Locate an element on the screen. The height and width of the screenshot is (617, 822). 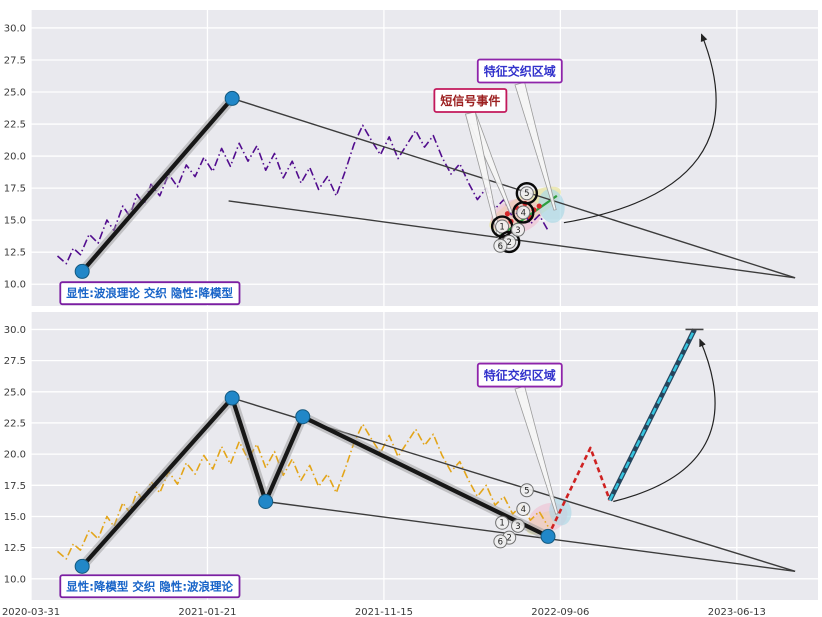
callout-label: 短信号事件 is located at coordinates (470, 100).